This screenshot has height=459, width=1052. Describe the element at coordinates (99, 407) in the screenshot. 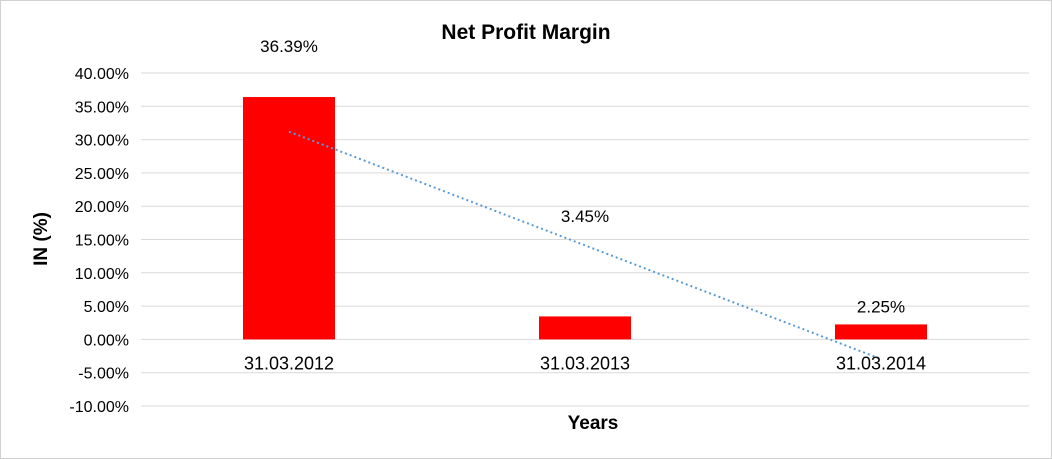

I see `y-tick-label: -10.00%` at that location.